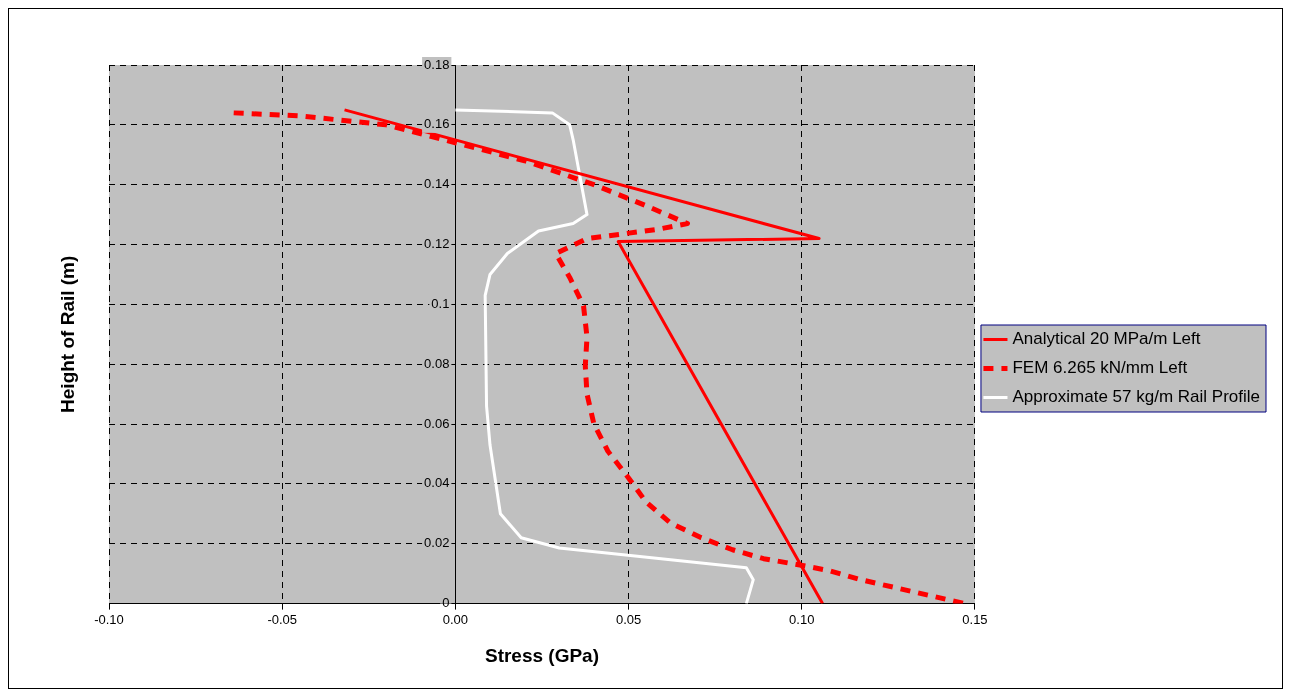 This screenshot has height=697, width=1291. Describe the element at coordinates (1136, 397) in the screenshot. I see `legend-label: Approximate 57 kg/m Rail Profile` at that location.